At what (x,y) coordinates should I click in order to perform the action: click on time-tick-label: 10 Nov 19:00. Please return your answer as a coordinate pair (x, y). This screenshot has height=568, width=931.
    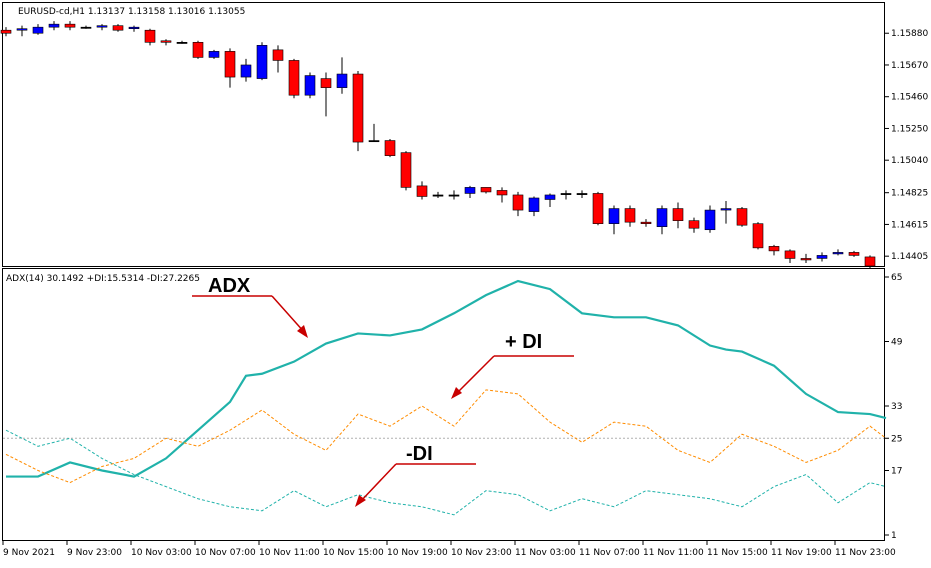
    Looking at the image, I should click on (417, 553).